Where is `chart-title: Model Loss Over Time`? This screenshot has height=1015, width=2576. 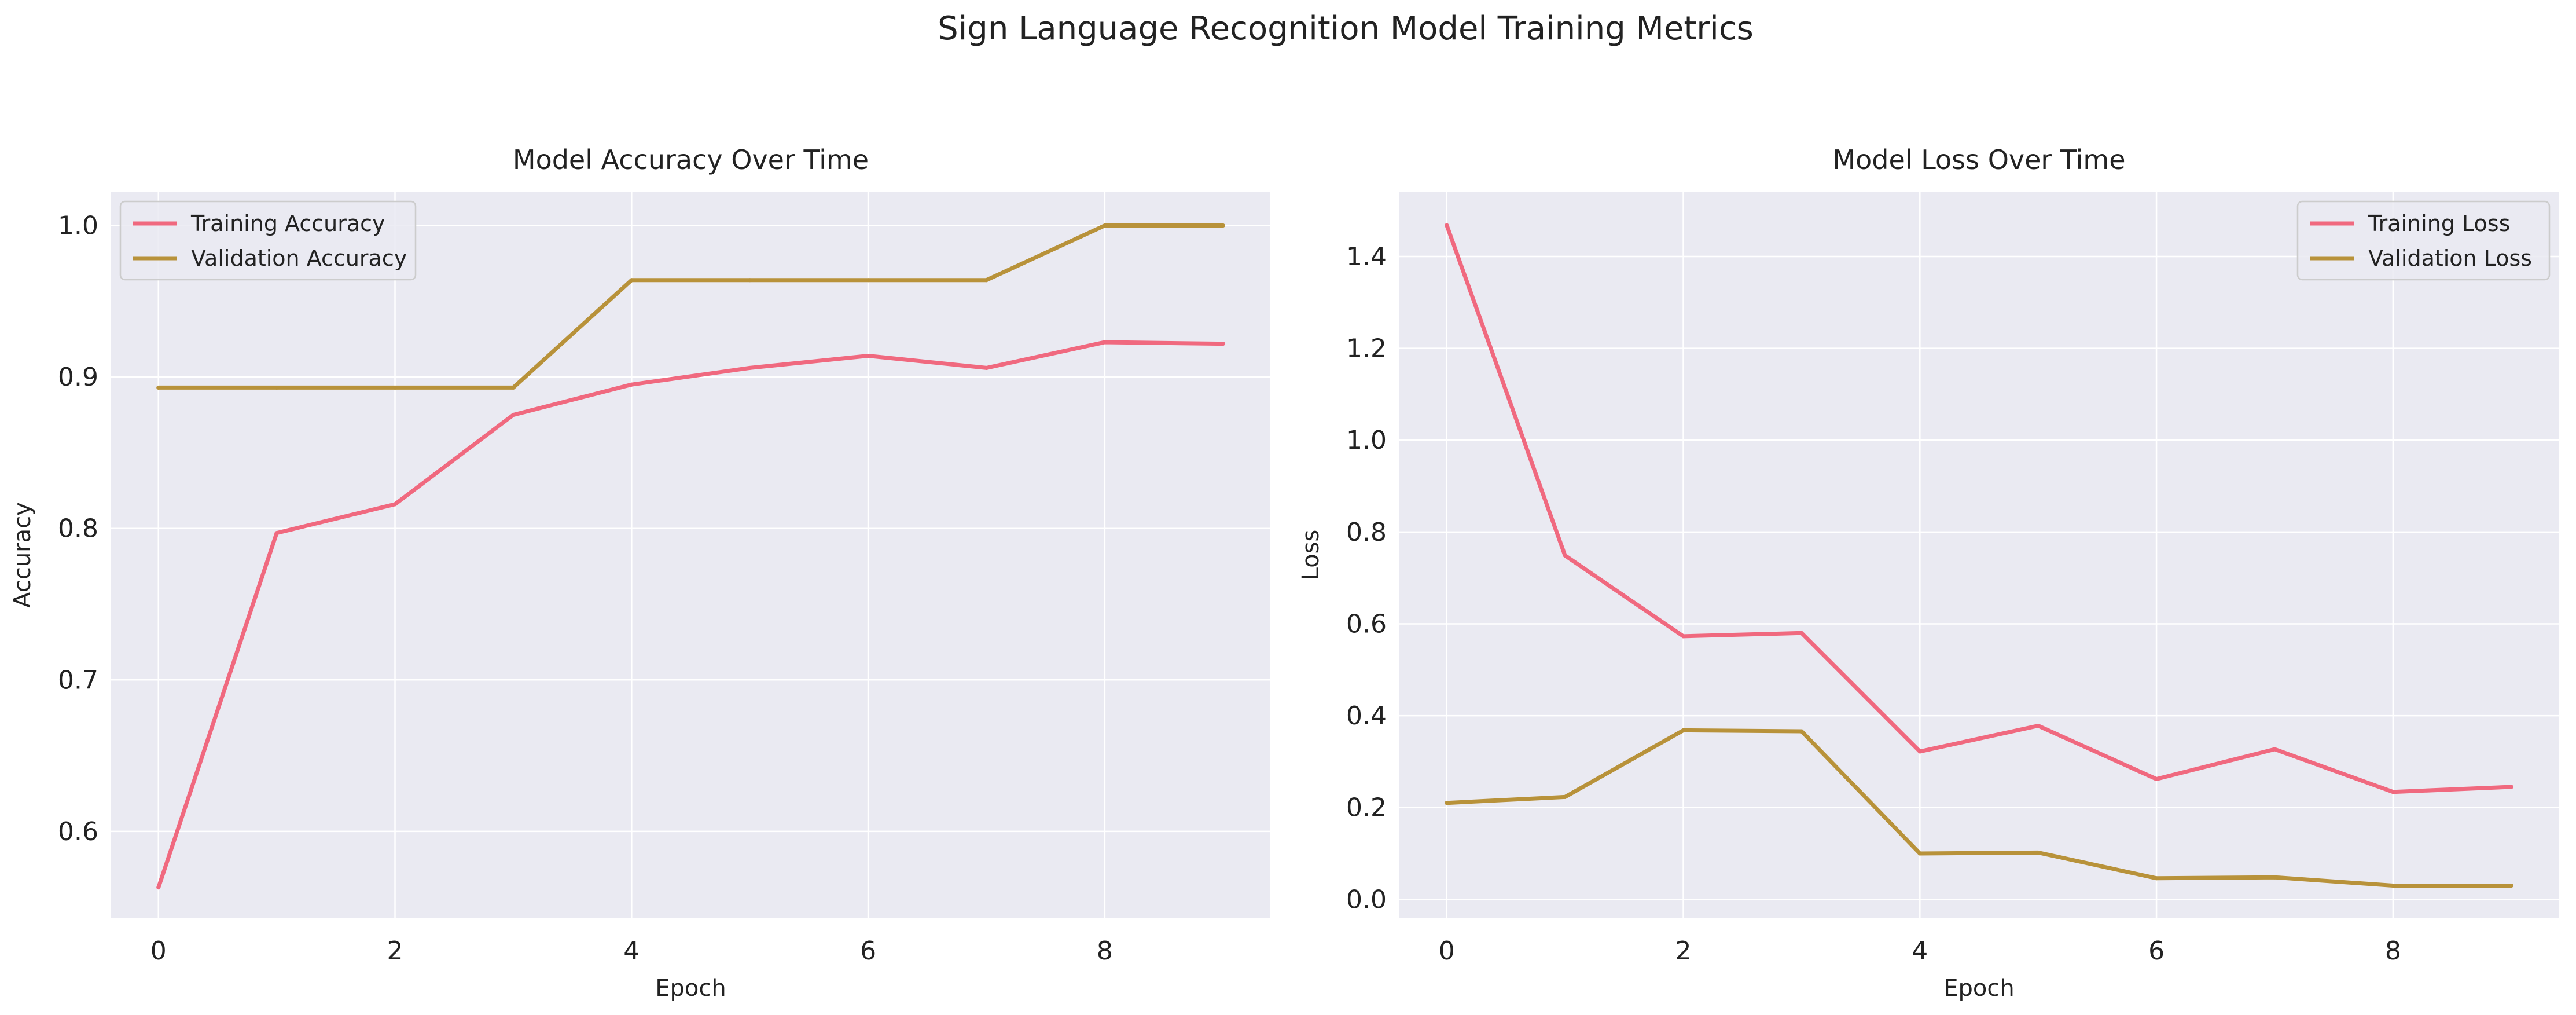 chart-title: Model Loss Over Time is located at coordinates (1979, 159).